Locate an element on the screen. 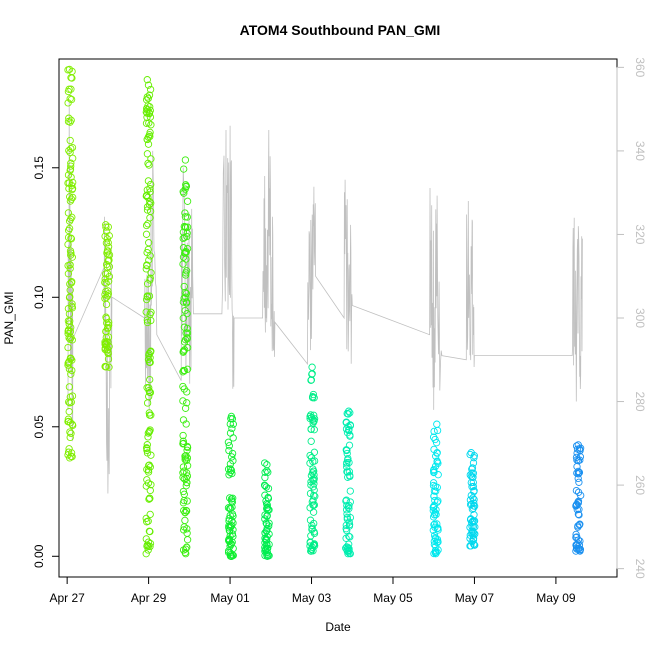 The height and width of the screenshot is (650, 650). y2-tick-label: 340 is located at coordinates (640, 151).